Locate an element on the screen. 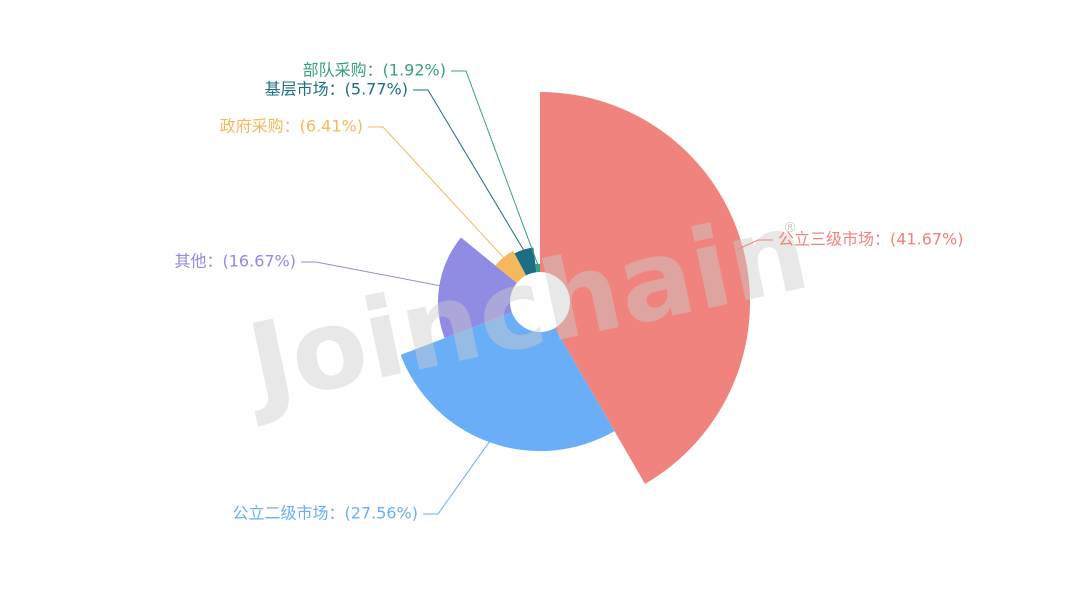 The image size is (1080, 600). slice-label: 基层市场：(5.77%) is located at coordinates (336, 89).